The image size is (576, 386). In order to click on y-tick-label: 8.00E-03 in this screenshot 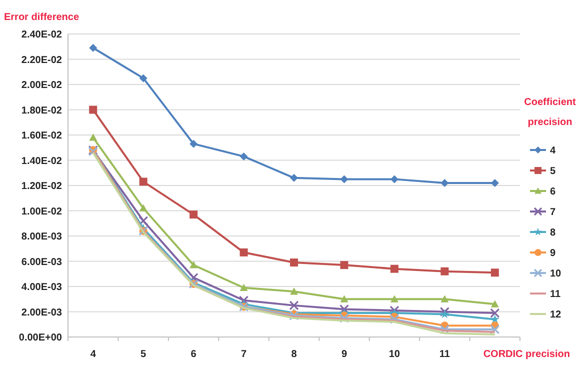, I will do `click(41, 237)`.